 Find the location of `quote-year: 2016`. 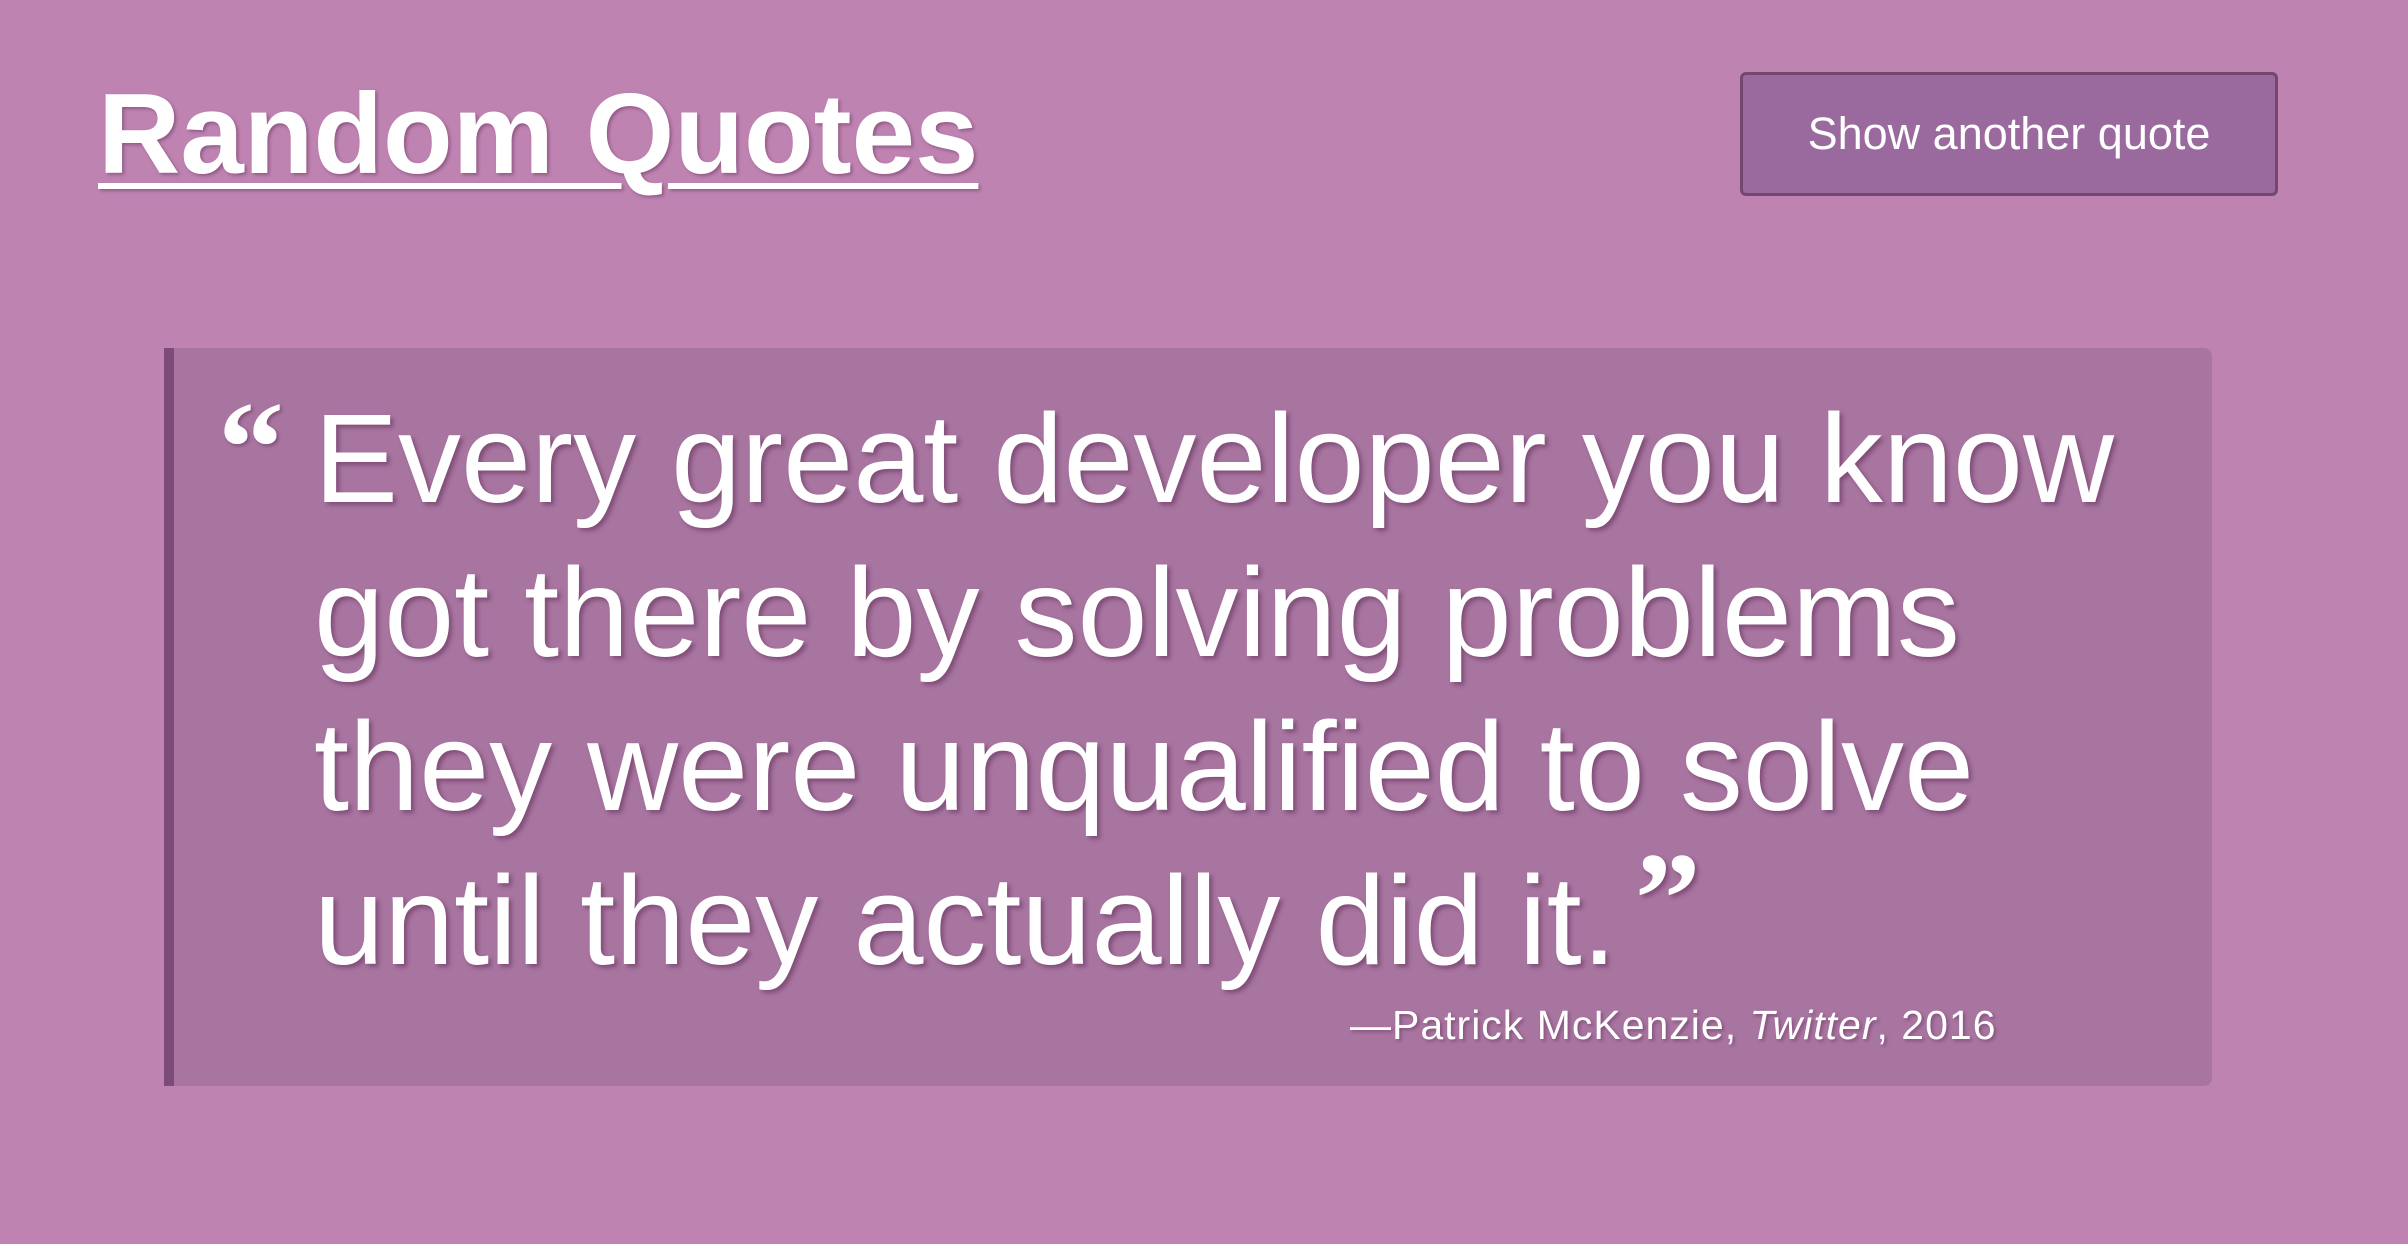

quote-year: 2016 is located at coordinates (1949, 1025).